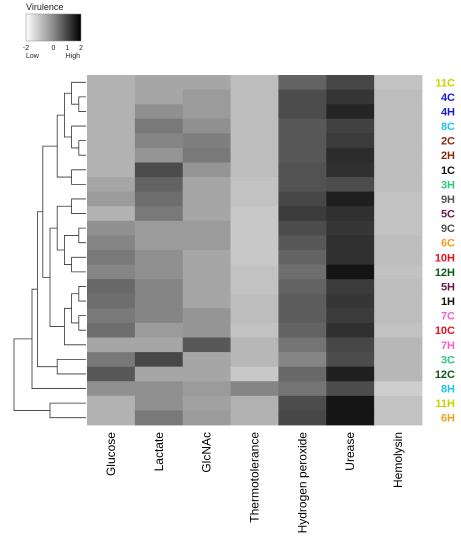  What do you see at coordinates (159, 452) in the screenshot?
I see `column-label: Lactate` at bounding box center [159, 452].